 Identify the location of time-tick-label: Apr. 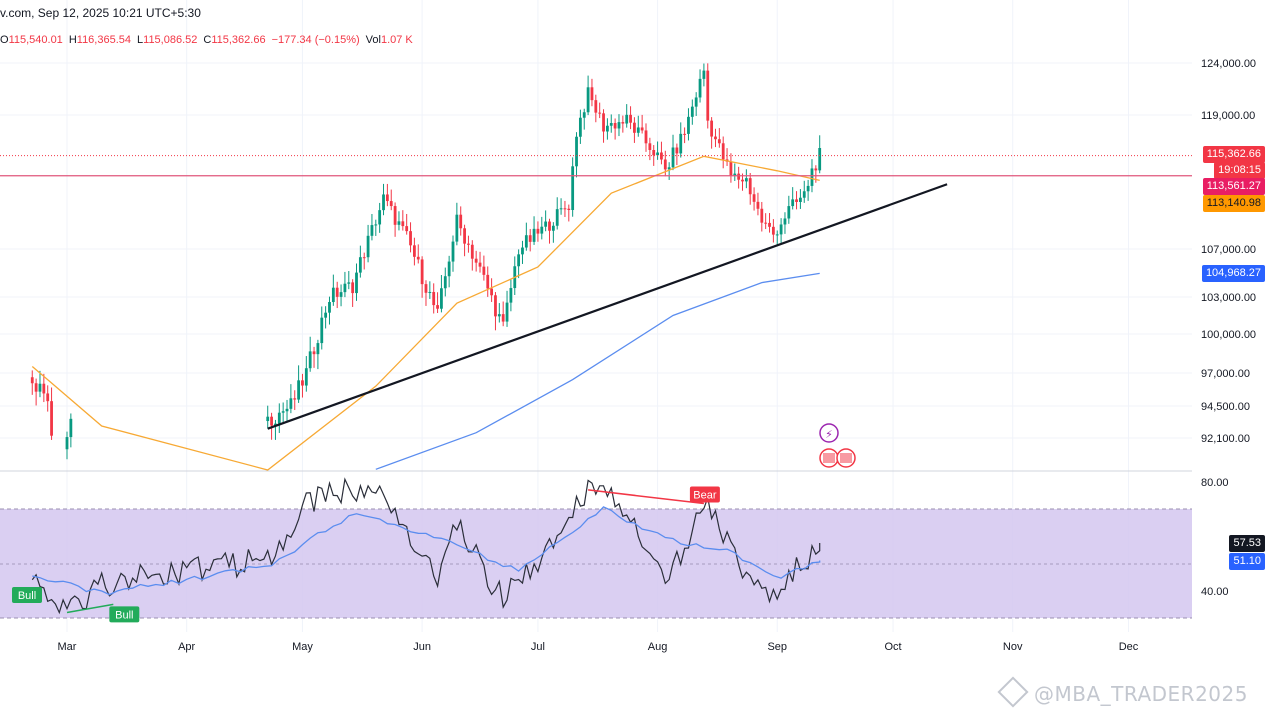
(186, 647).